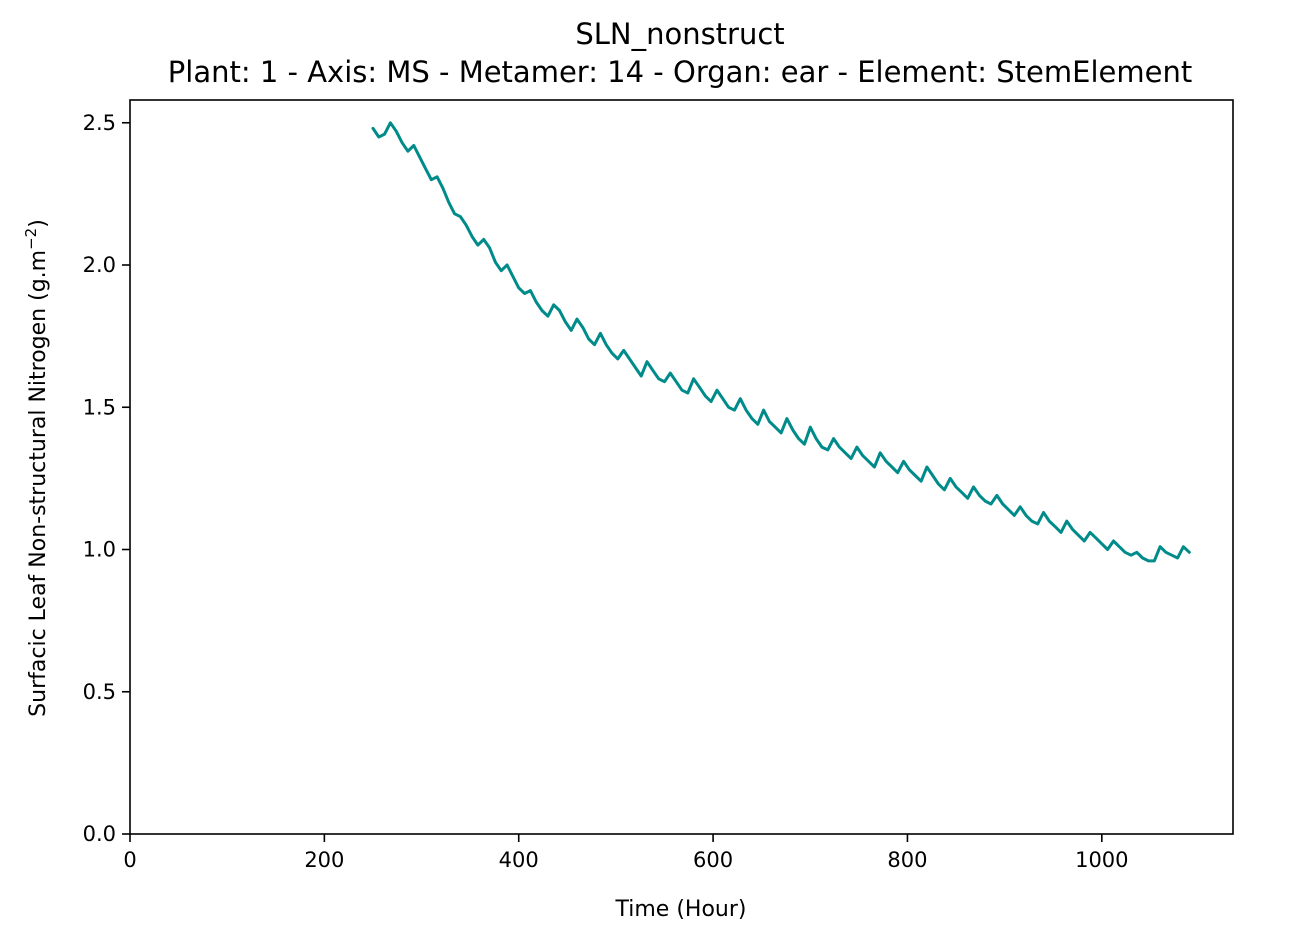 Image resolution: width=1289 pixels, height=942 pixels. Describe the element at coordinates (99, 407) in the screenshot. I see `y-tick-label: 1.5` at that location.